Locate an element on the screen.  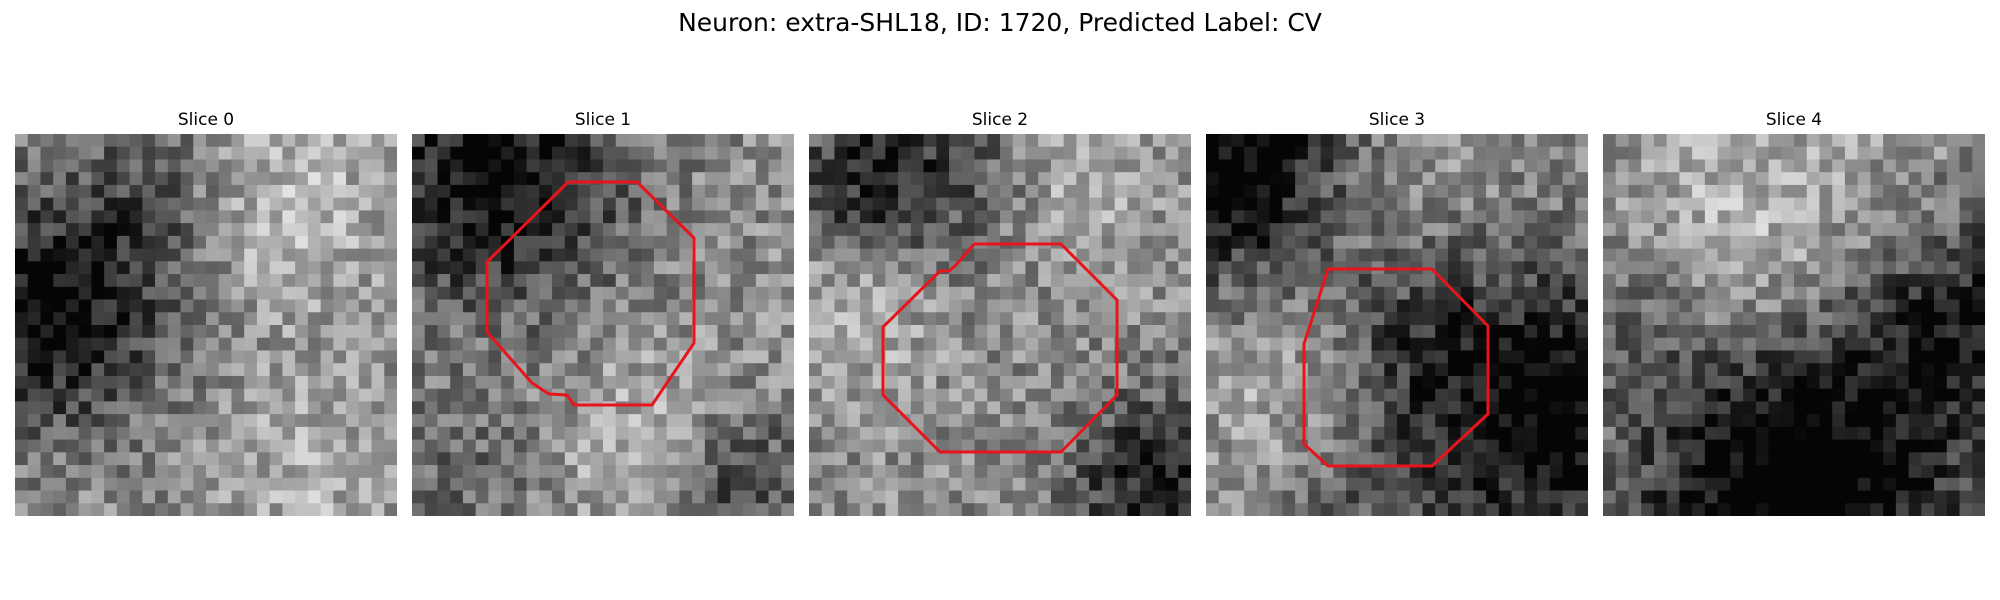
slice-title-2: Slice 2 is located at coordinates (1000, 120).